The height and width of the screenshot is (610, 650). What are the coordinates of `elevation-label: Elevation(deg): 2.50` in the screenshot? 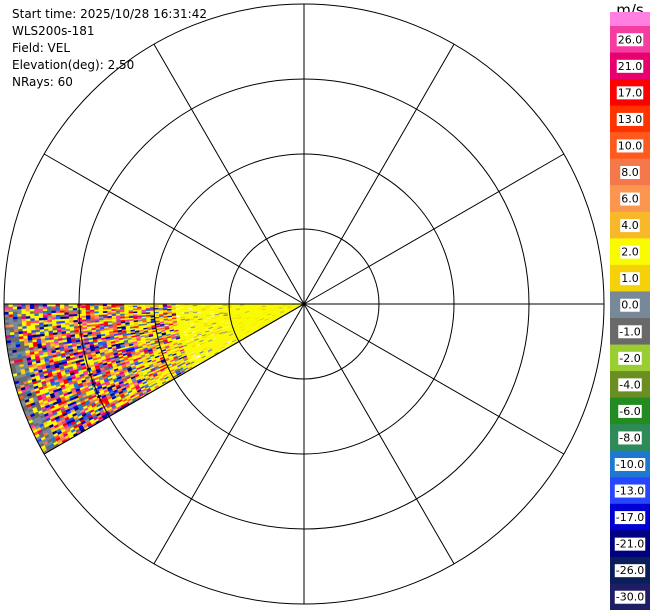 It's located at (73, 65).